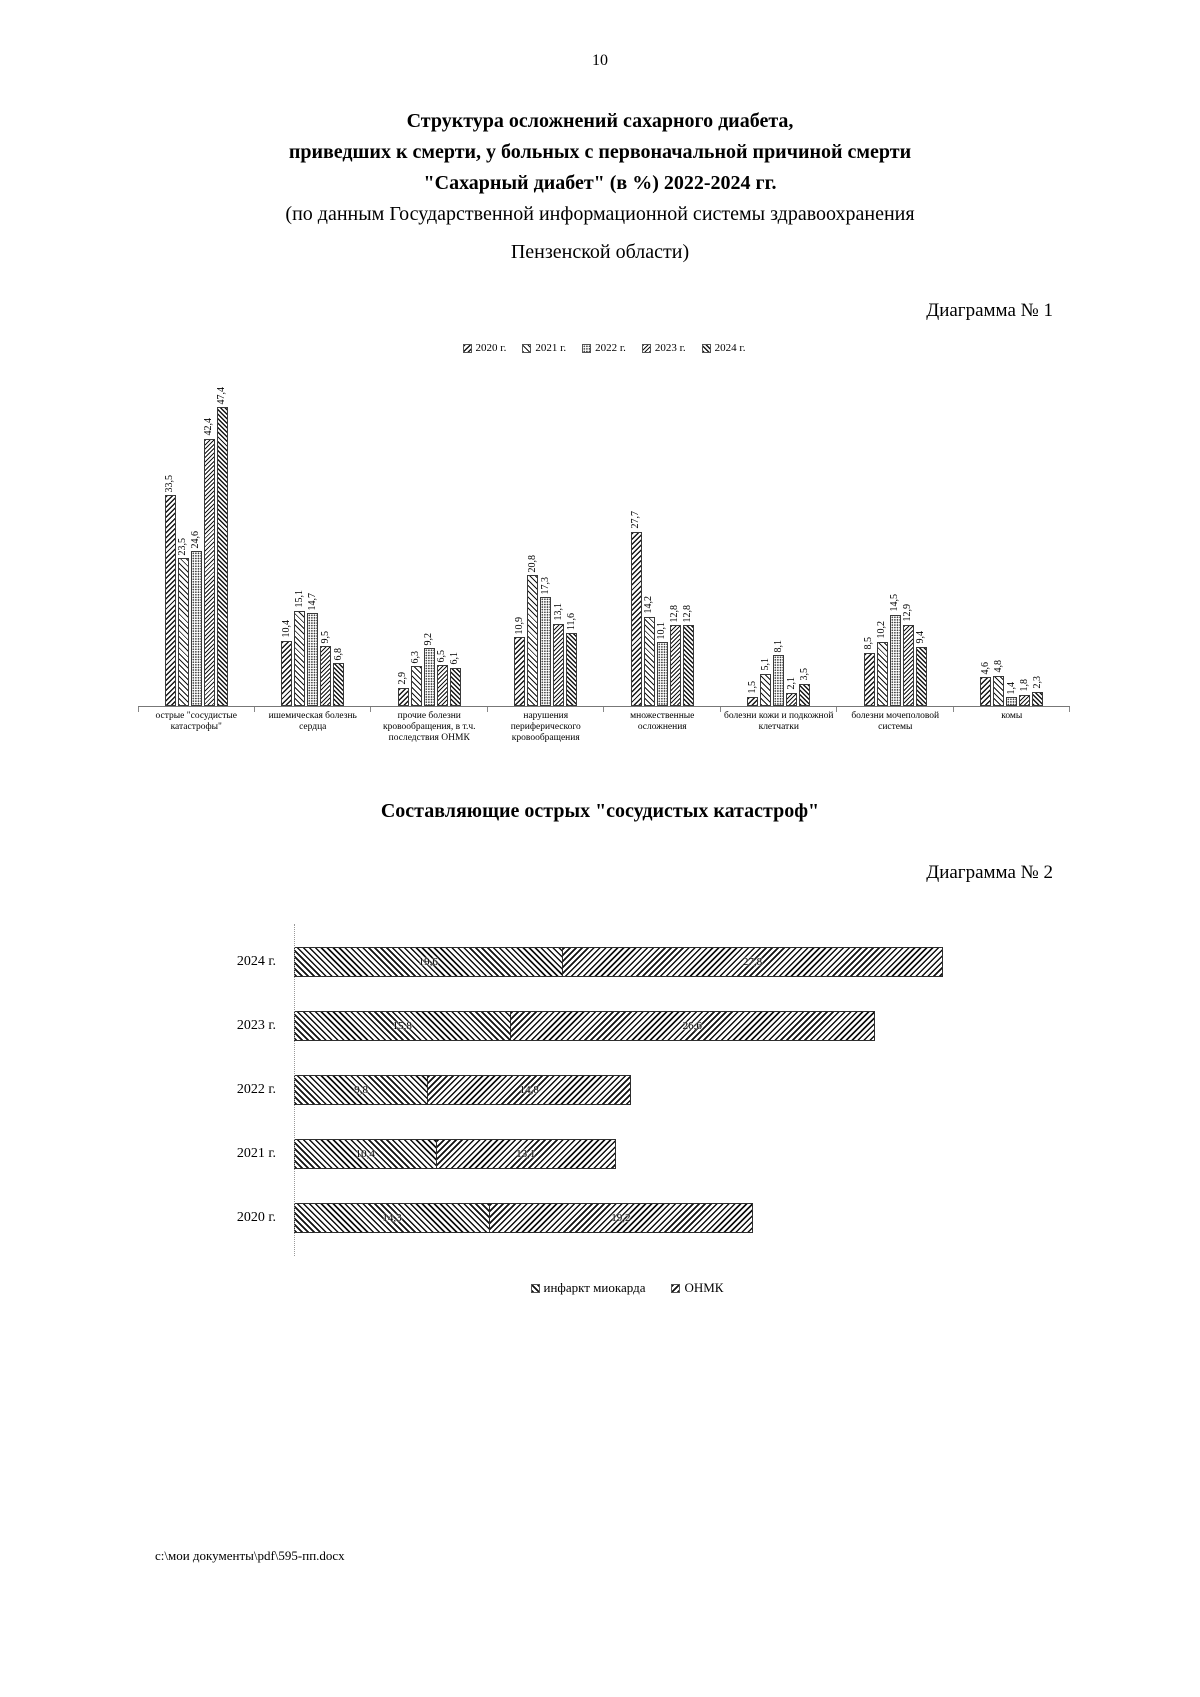 The image size is (1200, 1697). I want to click on bar-value-label: 14,5, so click(895, 603).